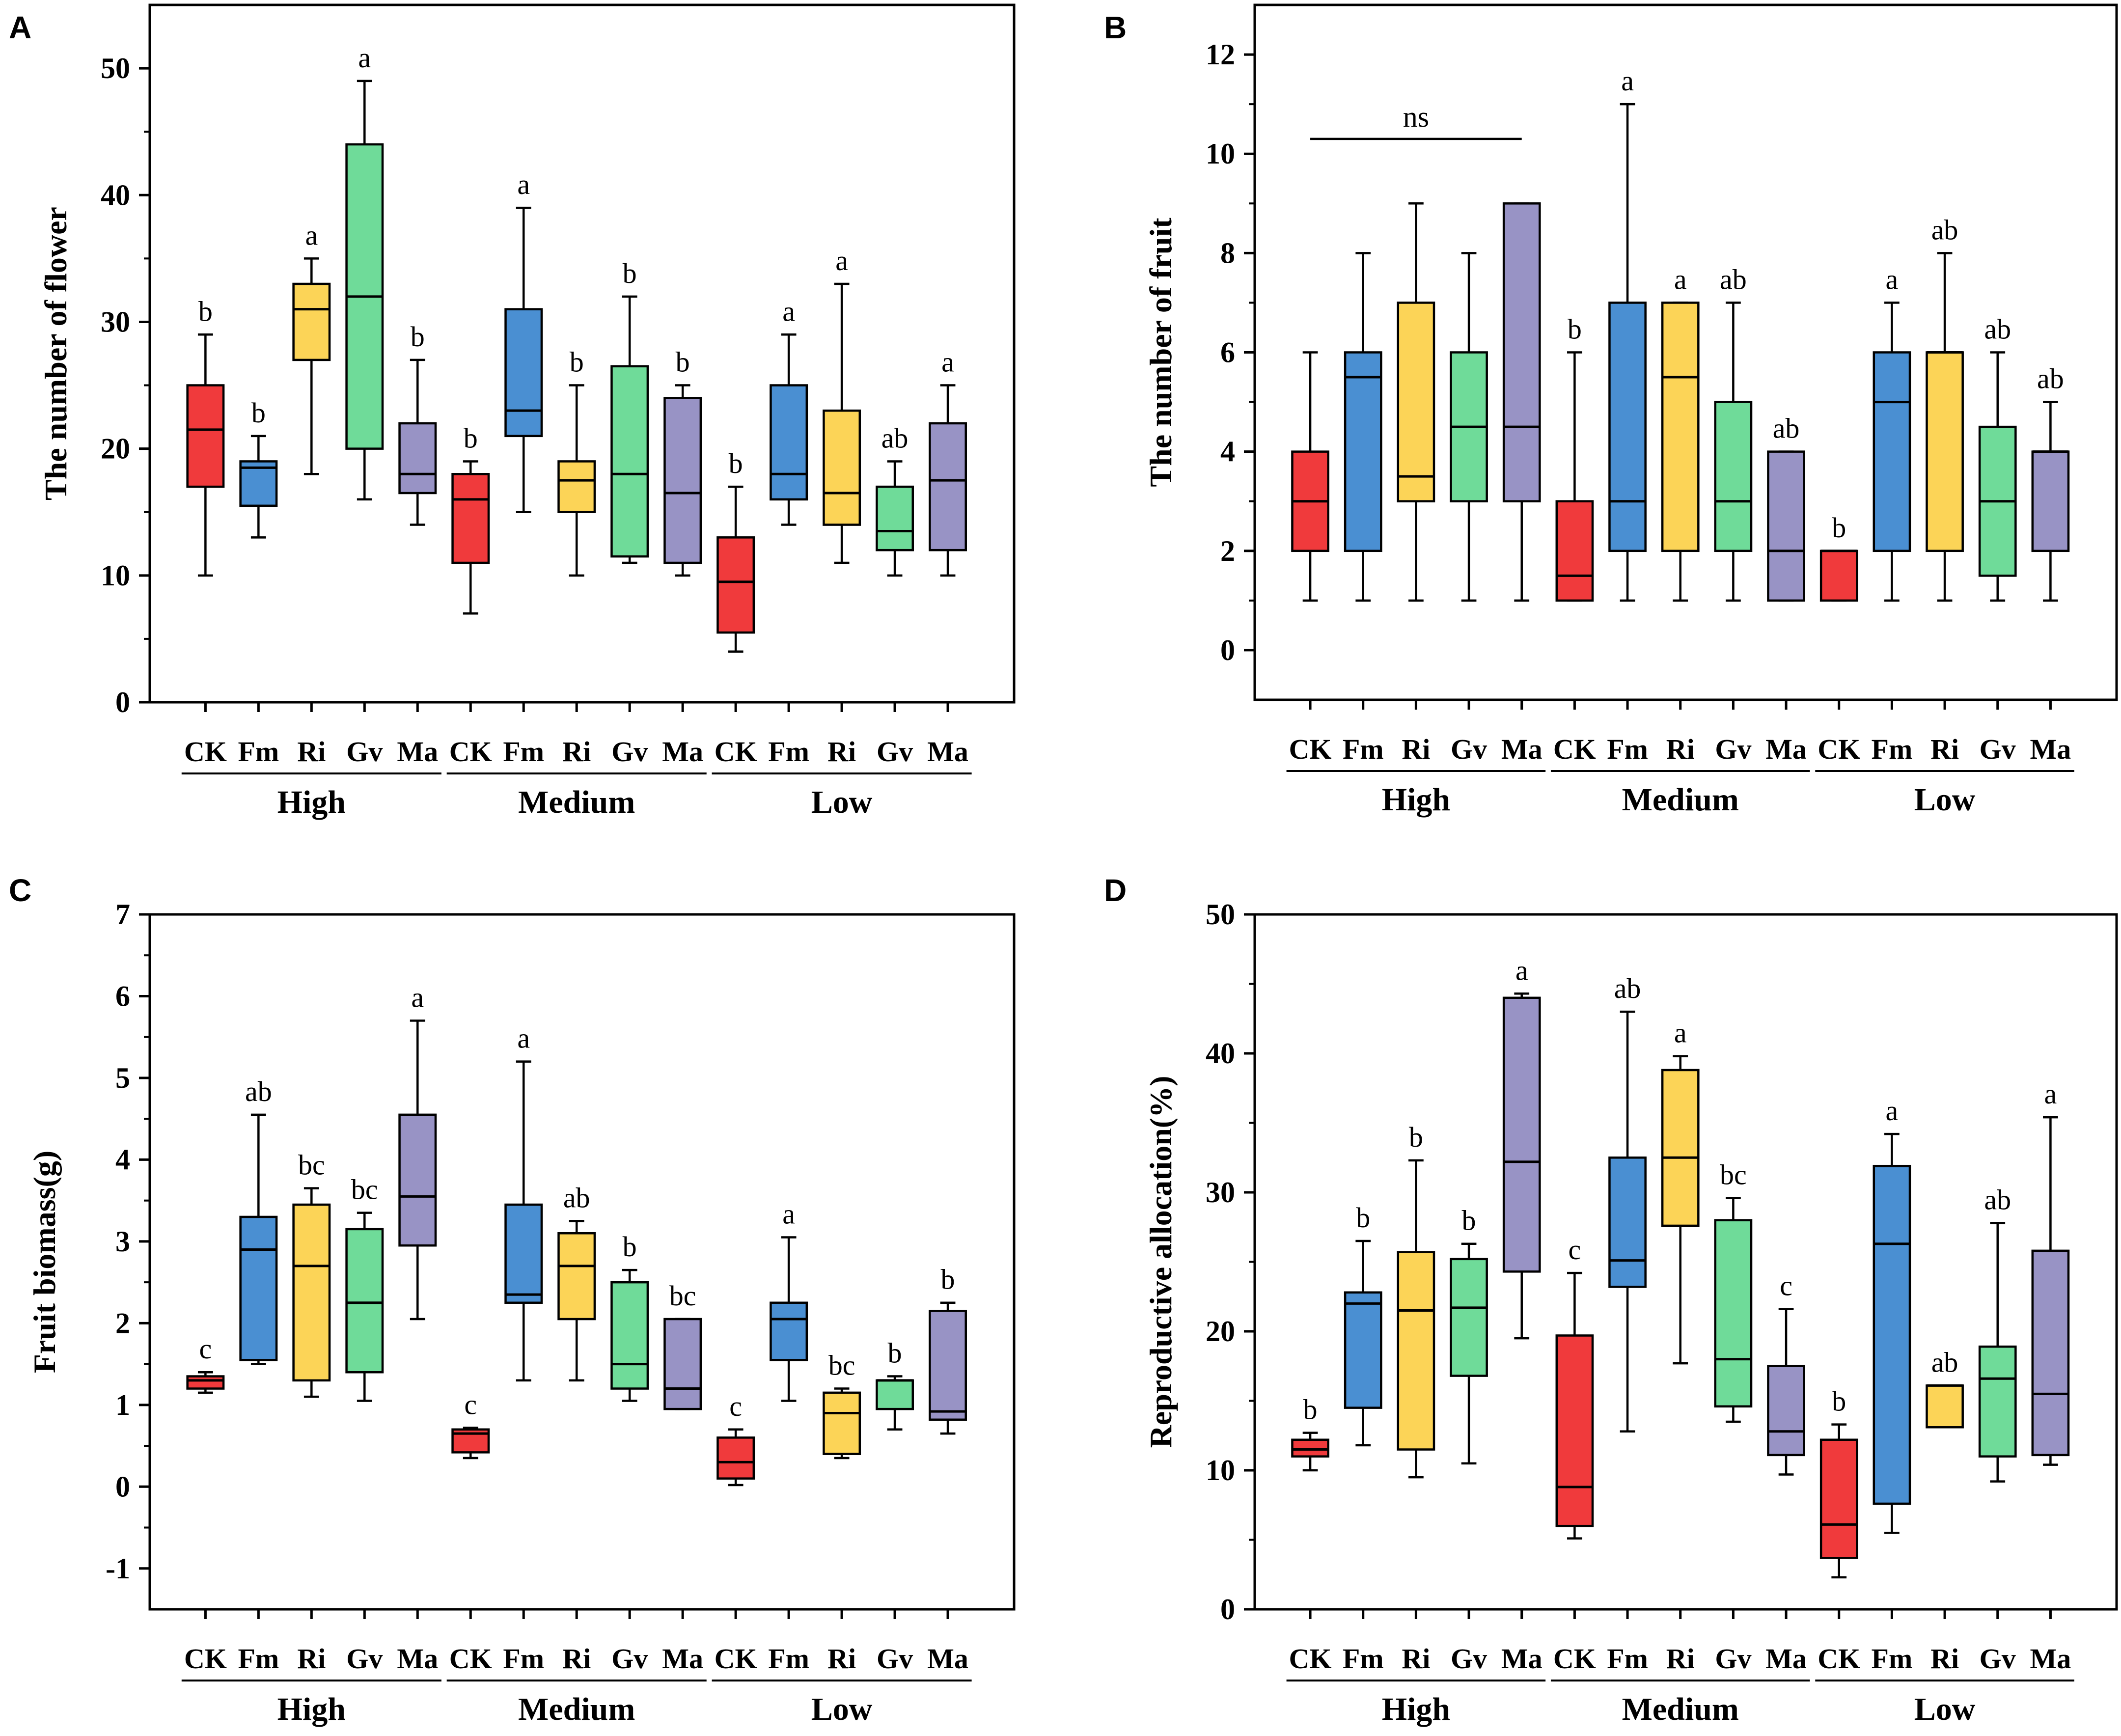 The width and height of the screenshot is (2121, 1736). Describe the element at coordinates (122, 996) in the screenshot. I see `y-tick-label: 6` at that location.